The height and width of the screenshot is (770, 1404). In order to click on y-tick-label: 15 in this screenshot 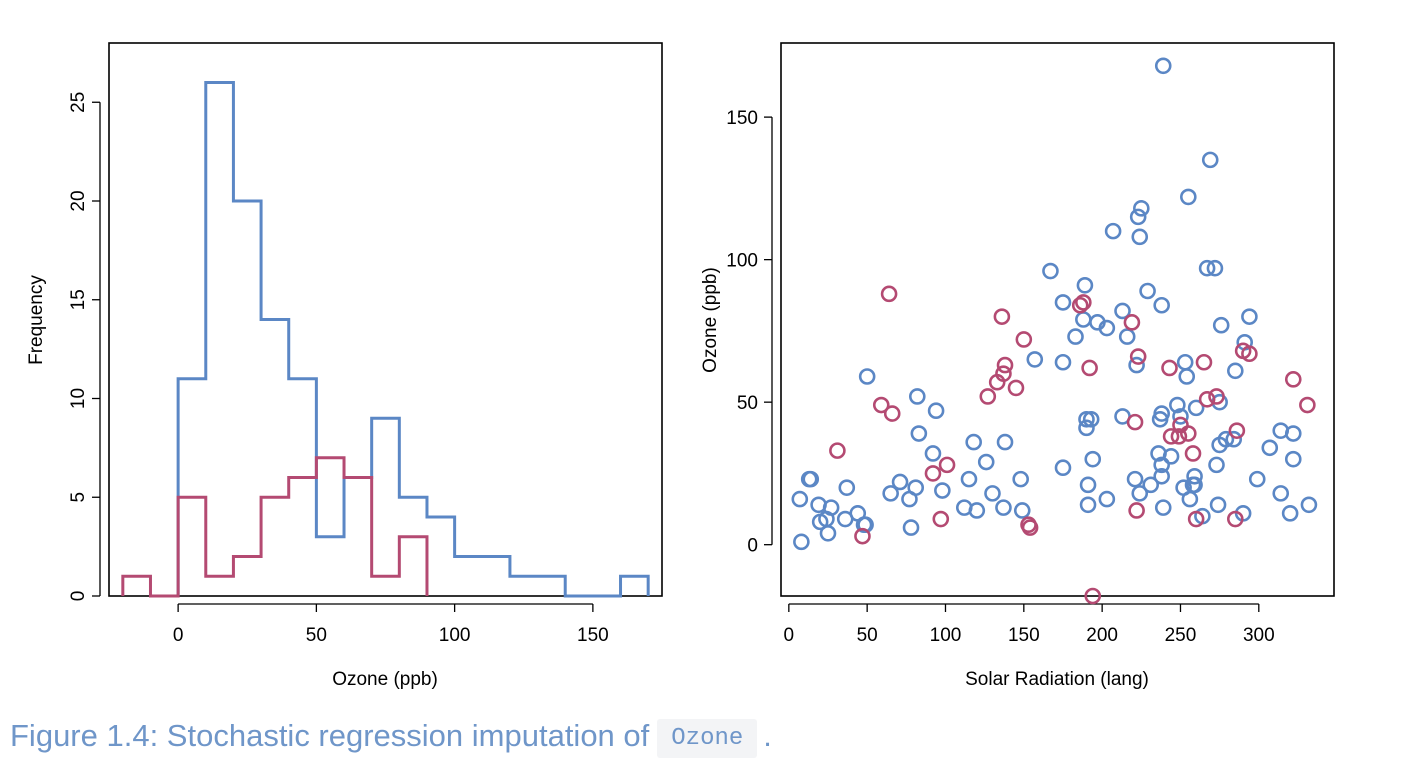, I will do `click(78, 299)`.